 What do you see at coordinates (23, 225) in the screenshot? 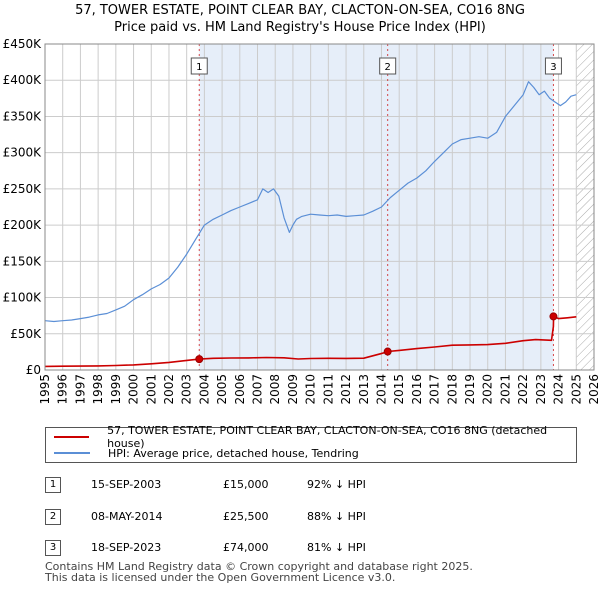
I see `y-tick-label: £200K` at bounding box center [23, 225].